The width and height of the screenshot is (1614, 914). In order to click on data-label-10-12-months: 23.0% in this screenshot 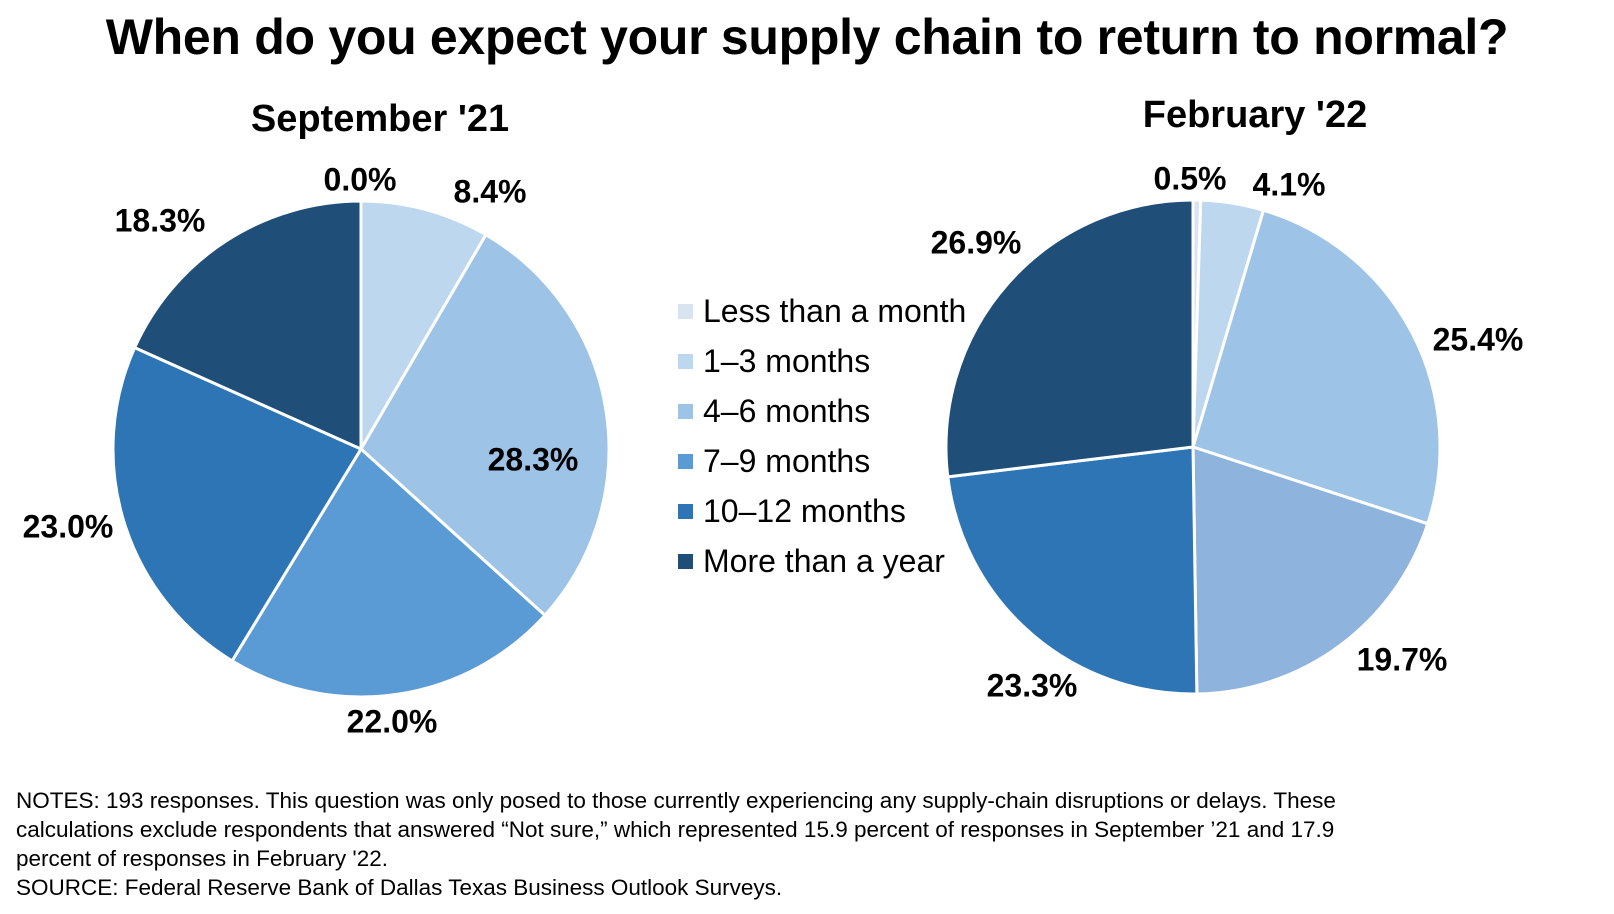, I will do `click(68, 526)`.